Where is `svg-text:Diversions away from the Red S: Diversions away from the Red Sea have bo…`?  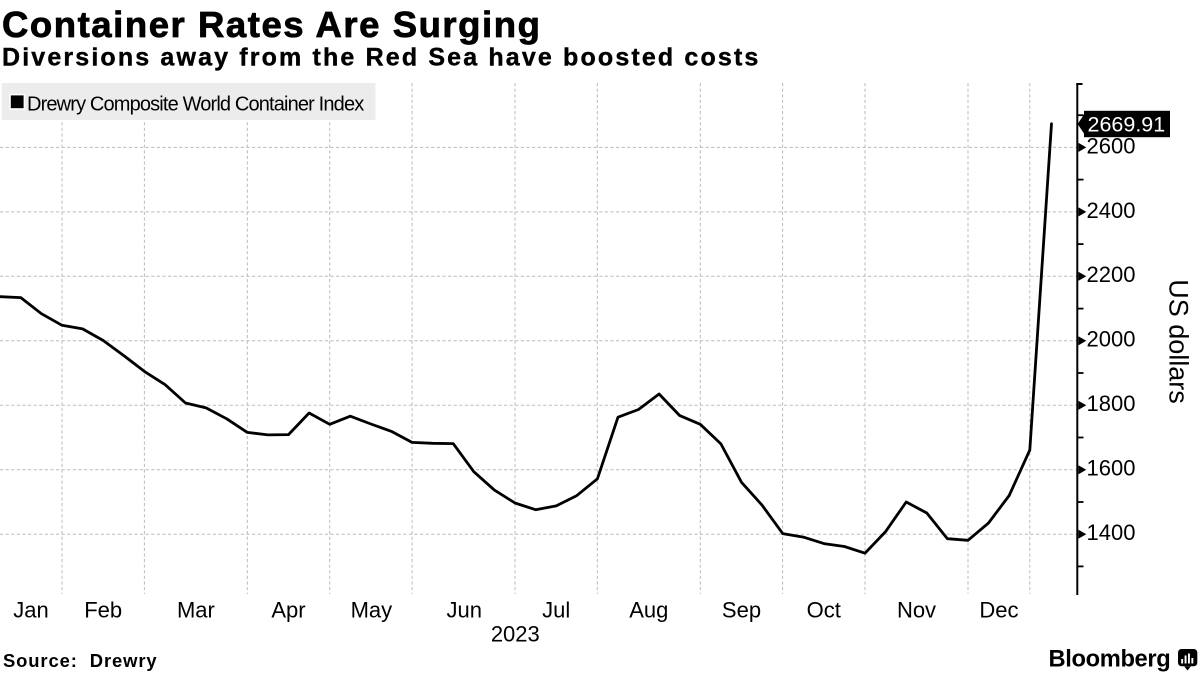 svg-text:Diversions away from the Red S: Diversions away from the Red Sea have bo… is located at coordinates (381, 58).